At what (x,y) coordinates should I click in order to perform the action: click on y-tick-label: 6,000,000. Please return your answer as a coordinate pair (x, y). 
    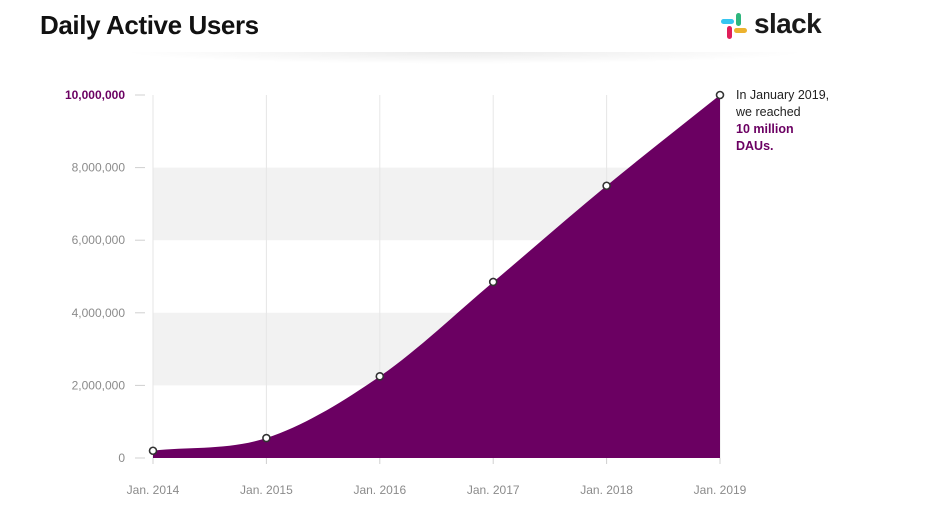
    Looking at the image, I should click on (99, 240).